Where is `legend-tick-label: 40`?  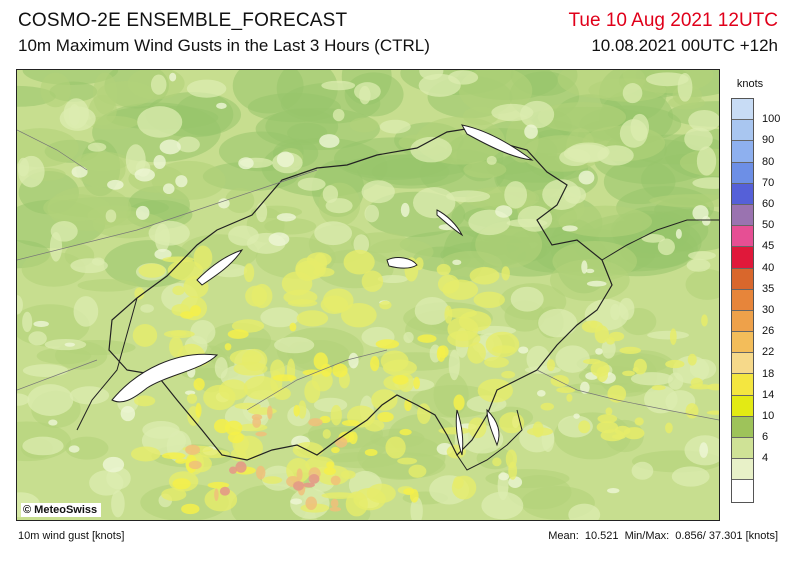 legend-tick-label: 40 is located at coordinates (768, 267).